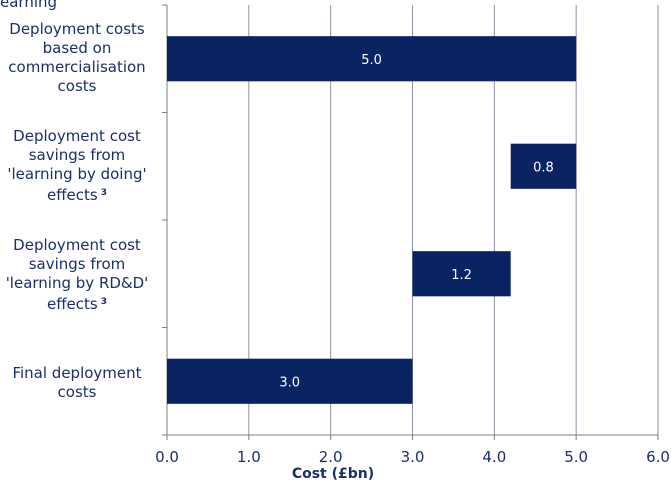  What do you see at coordinates (248, 457) in the screenshot?
I see `x-tick-label: 1.0` at bounding box center [248, 457].